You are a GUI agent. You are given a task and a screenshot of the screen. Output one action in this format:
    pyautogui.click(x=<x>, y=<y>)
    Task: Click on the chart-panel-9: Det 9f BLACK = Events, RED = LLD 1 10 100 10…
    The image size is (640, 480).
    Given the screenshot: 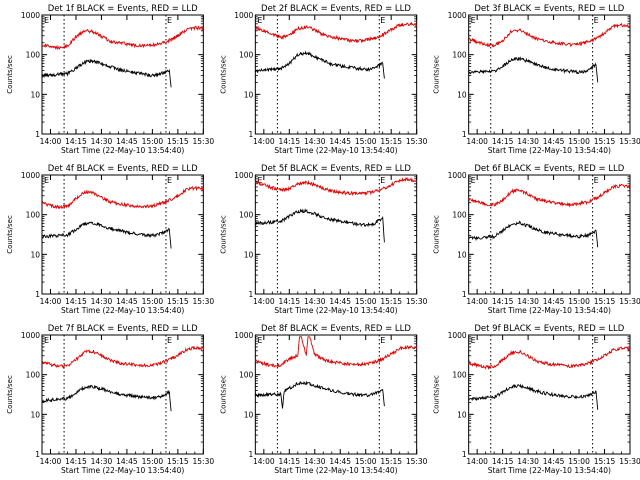 What is the action you would take?
    pyautogui.click(x=536, y=399)
    